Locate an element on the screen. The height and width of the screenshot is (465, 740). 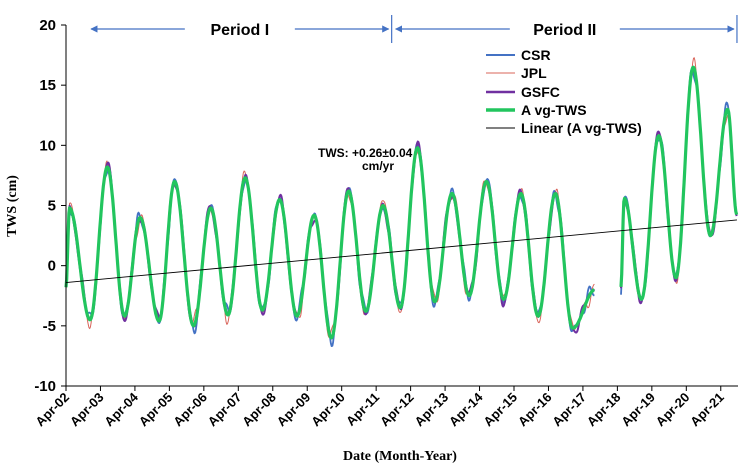
x-tick-label: Apr-09 is located at coordinates (294, 410).